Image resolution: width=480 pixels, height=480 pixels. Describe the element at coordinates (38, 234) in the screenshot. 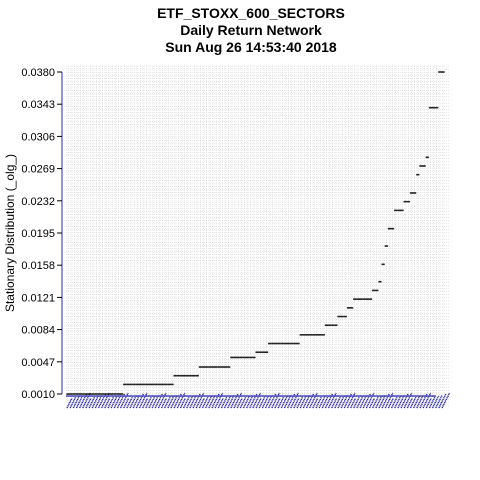

I see `y-tick-label: 0.0195` at that location.